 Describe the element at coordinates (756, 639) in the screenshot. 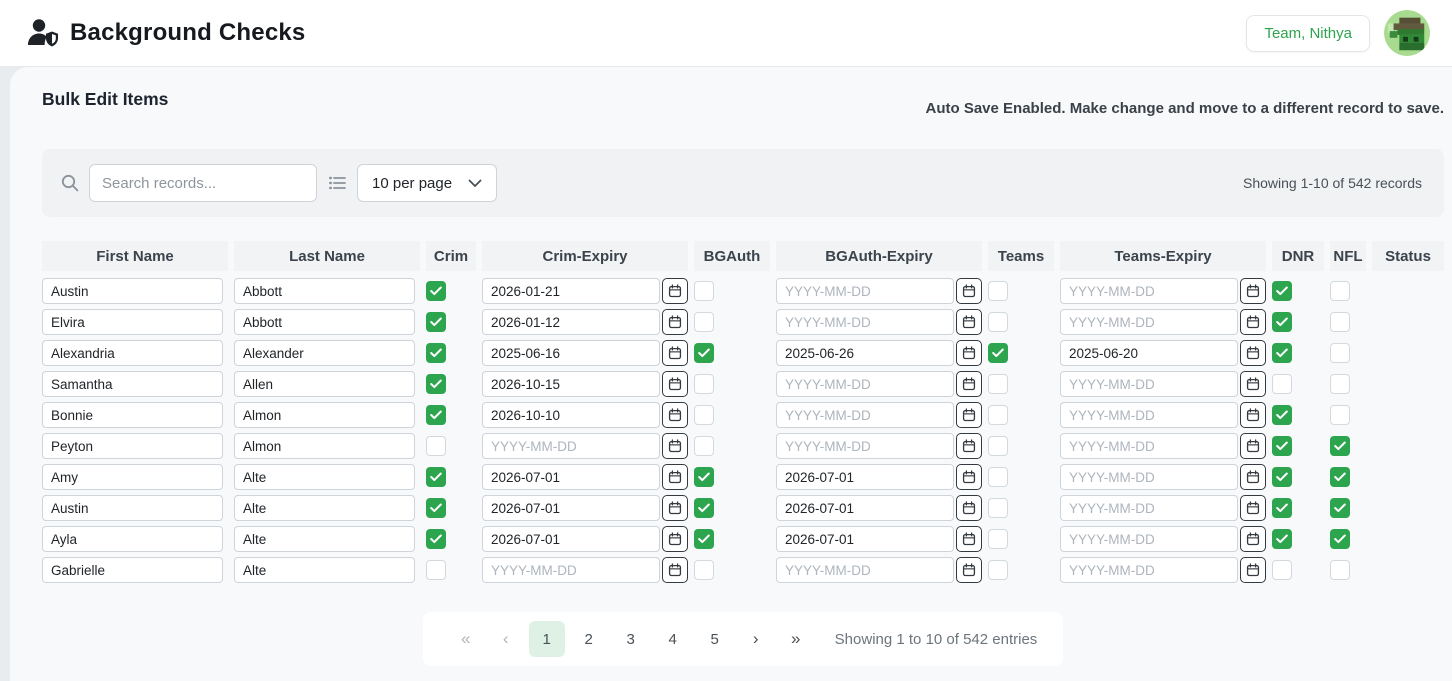

I see `pagination-next-button: ›` at that location.